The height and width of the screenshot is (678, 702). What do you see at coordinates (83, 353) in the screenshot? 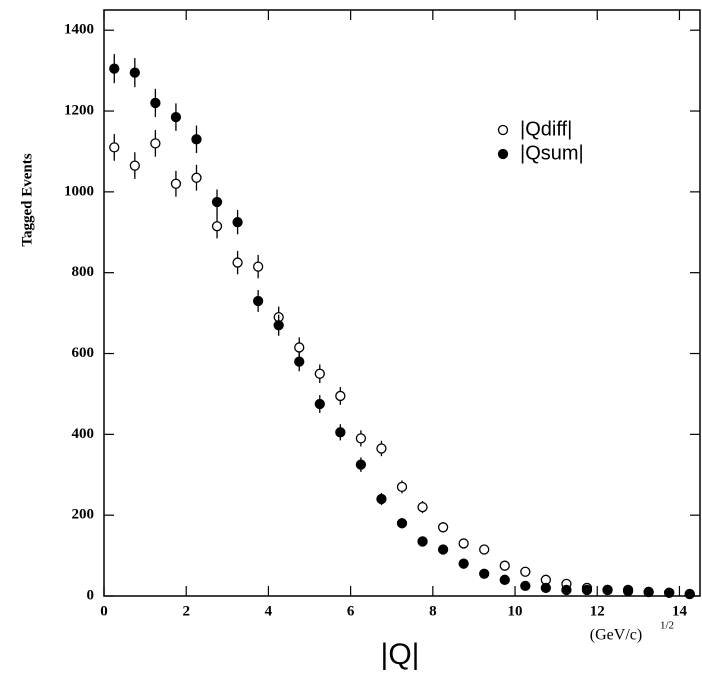
I see `y-tick-label: 600` at bounding box center [83, 353].